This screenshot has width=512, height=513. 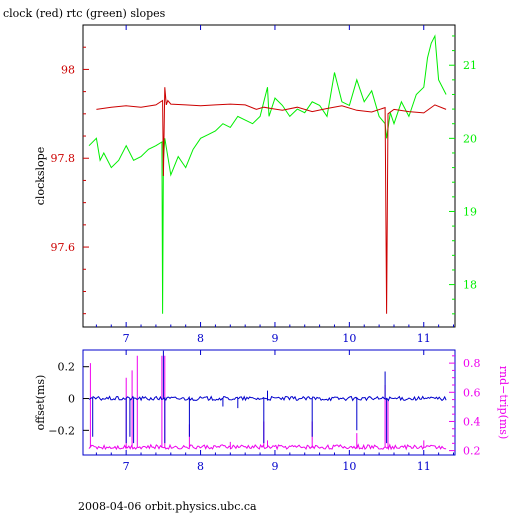 I want to click on bottom-x-tick-label: 10, so click(x=349, y=466).